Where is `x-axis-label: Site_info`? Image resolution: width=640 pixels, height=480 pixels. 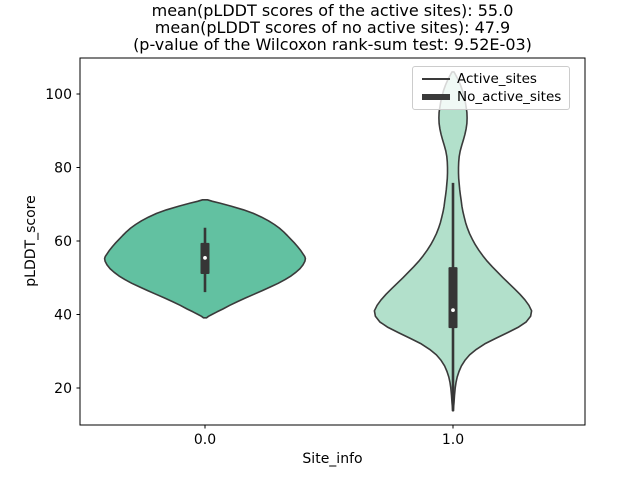
x-axis-label: Site_info is located at coordinates (332, 459).